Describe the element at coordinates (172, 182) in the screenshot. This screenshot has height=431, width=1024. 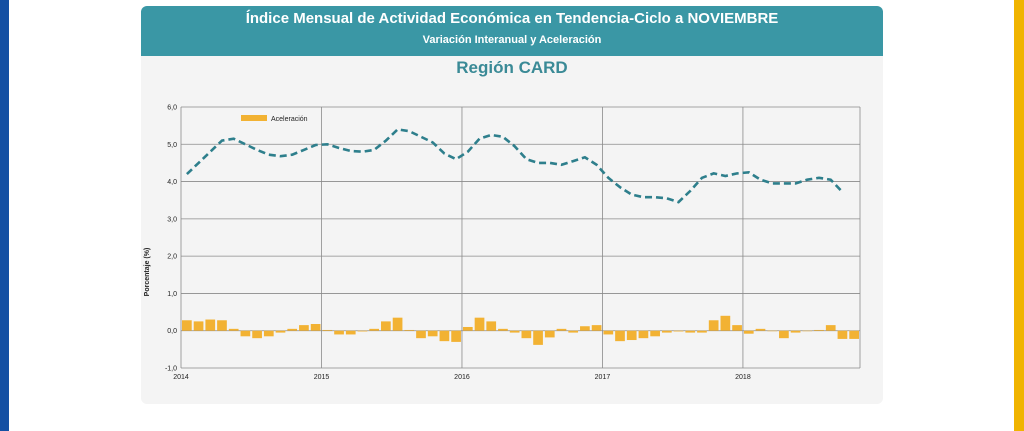
I see `y-tick-label: 4,0` at that location.